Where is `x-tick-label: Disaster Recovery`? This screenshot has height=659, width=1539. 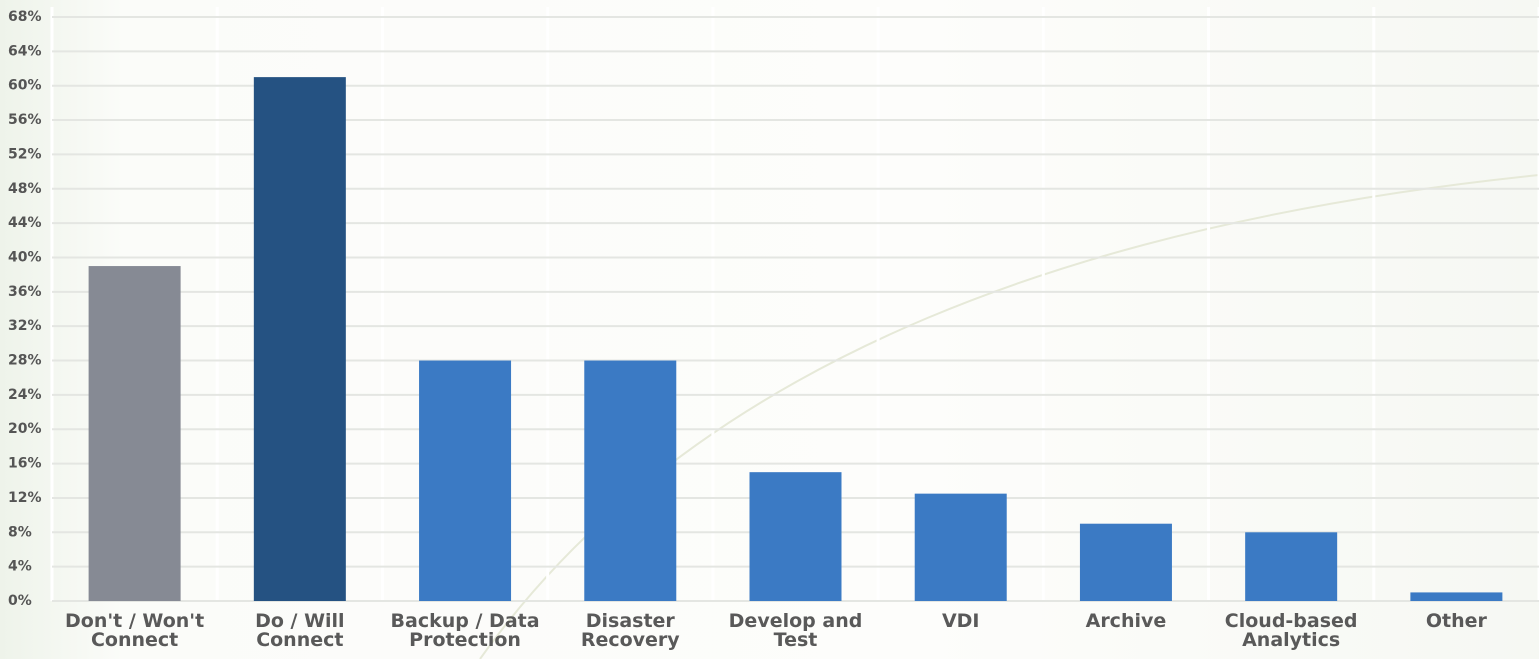
x-tick-label: Disaster Recovery is located at coordinates (630, 630).